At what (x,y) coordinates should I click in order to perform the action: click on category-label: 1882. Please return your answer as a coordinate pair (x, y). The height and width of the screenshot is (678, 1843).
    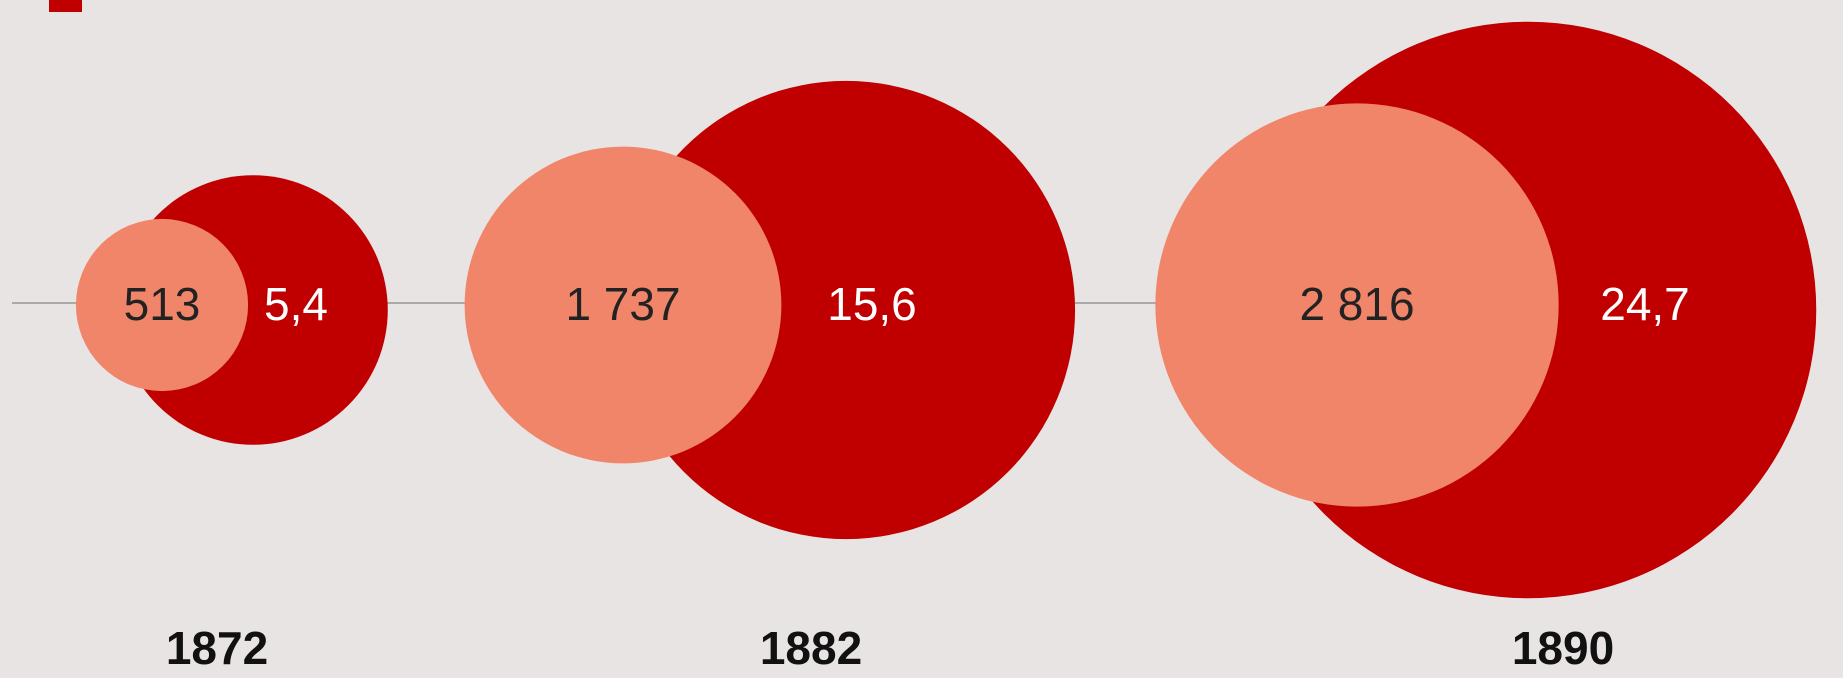
    Looking at the image, I should click on (811, 648).